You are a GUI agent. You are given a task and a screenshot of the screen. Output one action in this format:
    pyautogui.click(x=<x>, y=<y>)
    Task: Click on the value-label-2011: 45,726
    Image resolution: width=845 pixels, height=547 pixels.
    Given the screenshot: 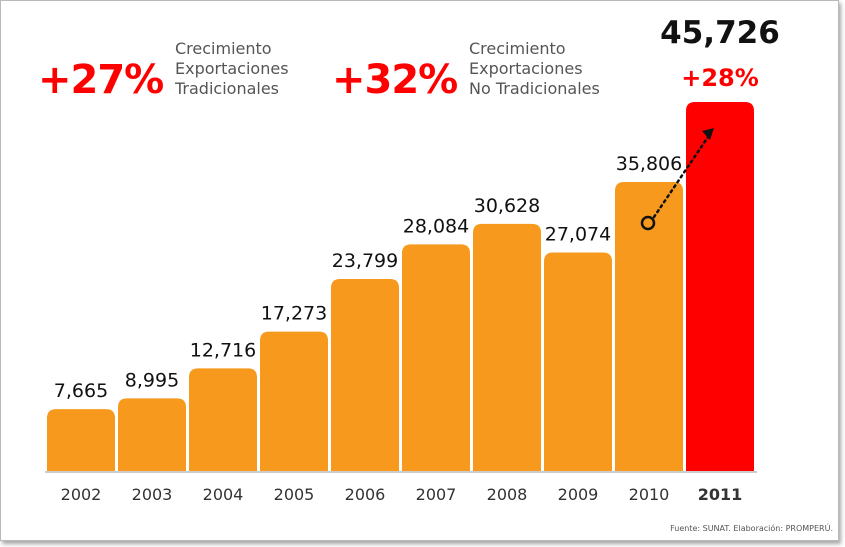 What is the action you would take?
    pyautogui.click(x=720, y=33)
    